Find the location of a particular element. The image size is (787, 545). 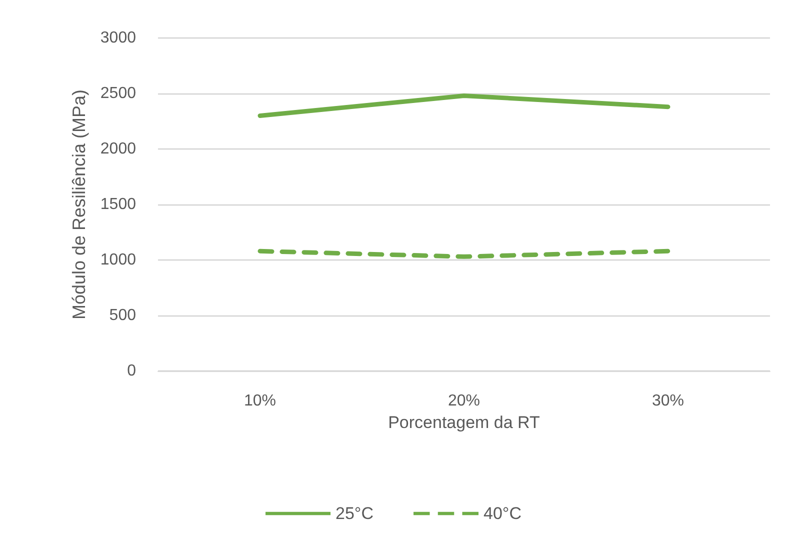

x-tick-label: 10% is located at coordinates (260, 401).